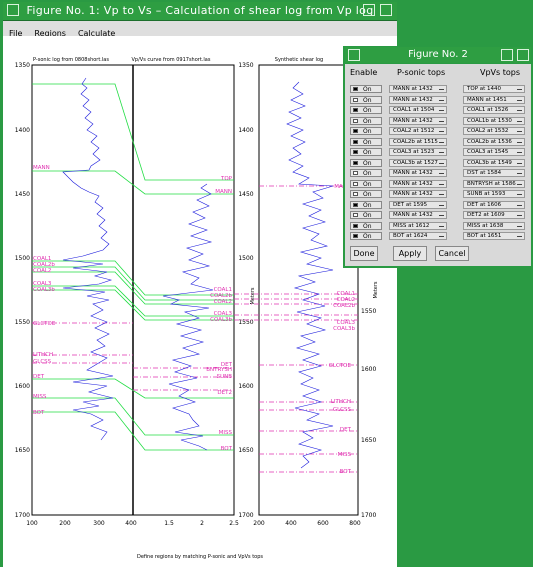 The height and width of the screenshot is (571, 533). I want to click on vpvs-top-select: SUNB at 1593, so click(494, 194).